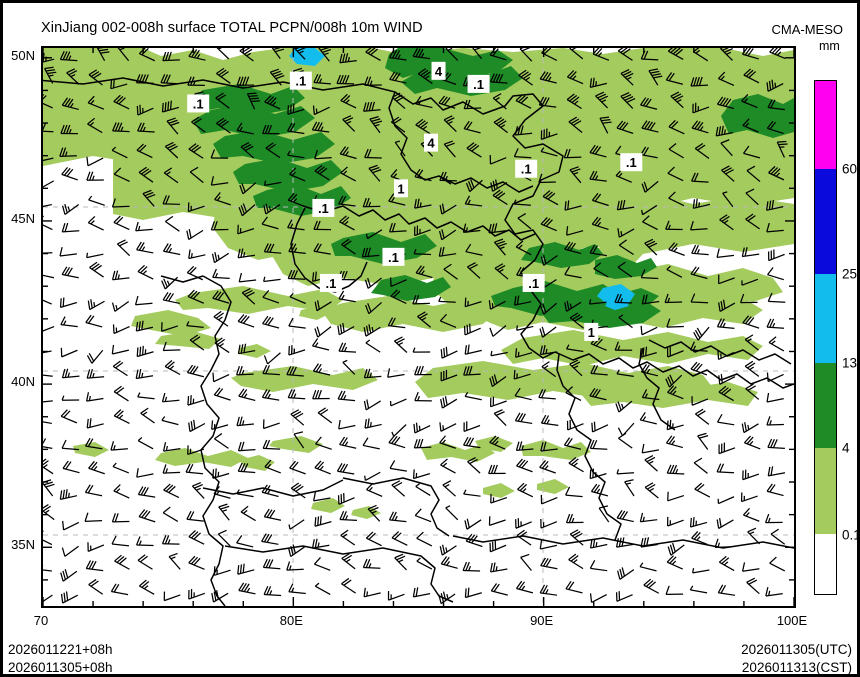 The image size is (860, 677). What do you see at coordinates (829, 46) in the screenshot?
I see `colorbar-unit-label: mm` at bounding box center [829, 46].